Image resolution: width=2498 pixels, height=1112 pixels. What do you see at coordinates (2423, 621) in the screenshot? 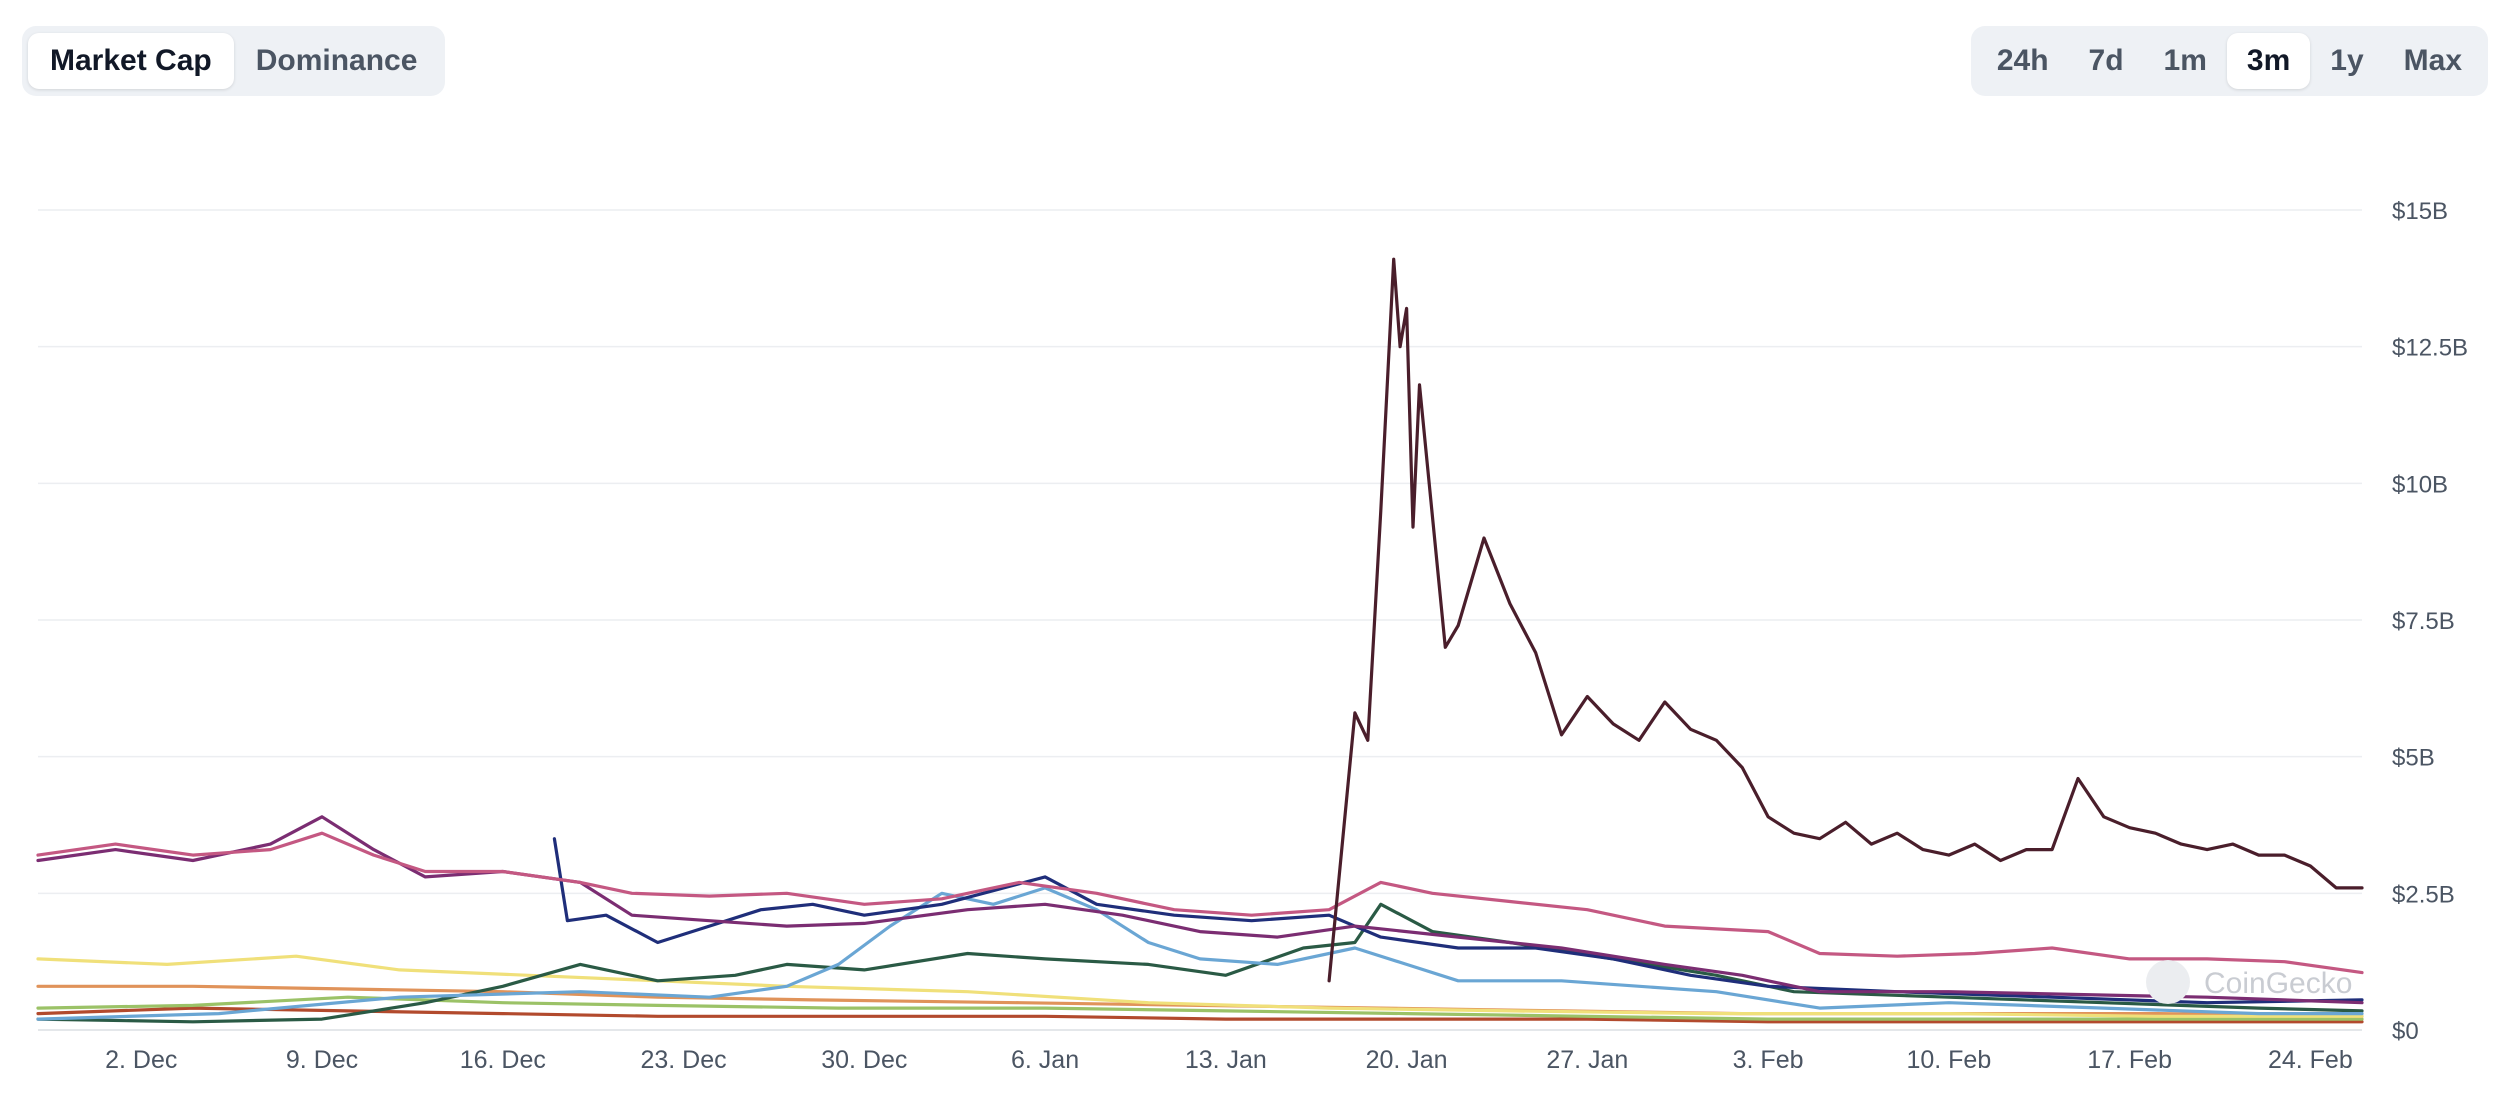
I see `y-tick-label: $7.5B` at bounding box center [2423, 621].